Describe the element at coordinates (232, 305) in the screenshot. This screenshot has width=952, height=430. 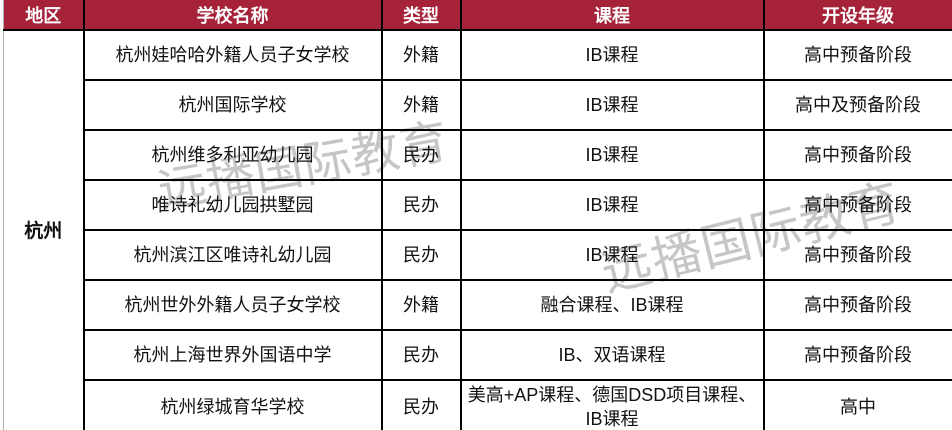
I see `school-name-cell: 杭州世外外籍人员子女学校` at that location.